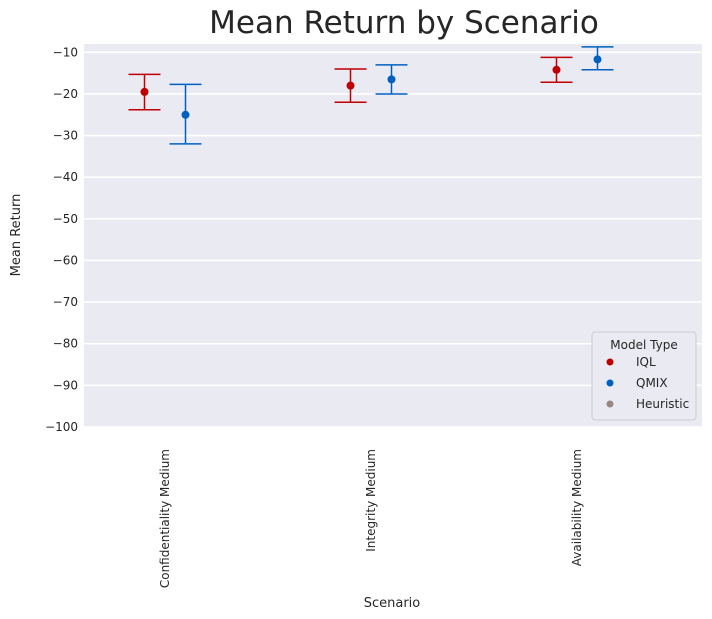 The image size is (712, 619). Describe the element at coordinates (662, 404) in the screenshot. I see `legend-label: Heuristic` at that location.